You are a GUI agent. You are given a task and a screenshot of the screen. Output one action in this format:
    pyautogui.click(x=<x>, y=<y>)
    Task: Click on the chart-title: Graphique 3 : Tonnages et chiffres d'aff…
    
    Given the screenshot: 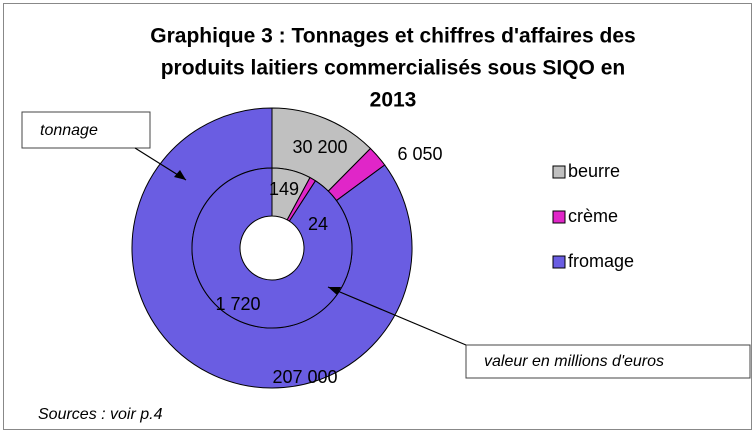 What is the action you would take?
    pyautogui.click(x=392, y=36)
    